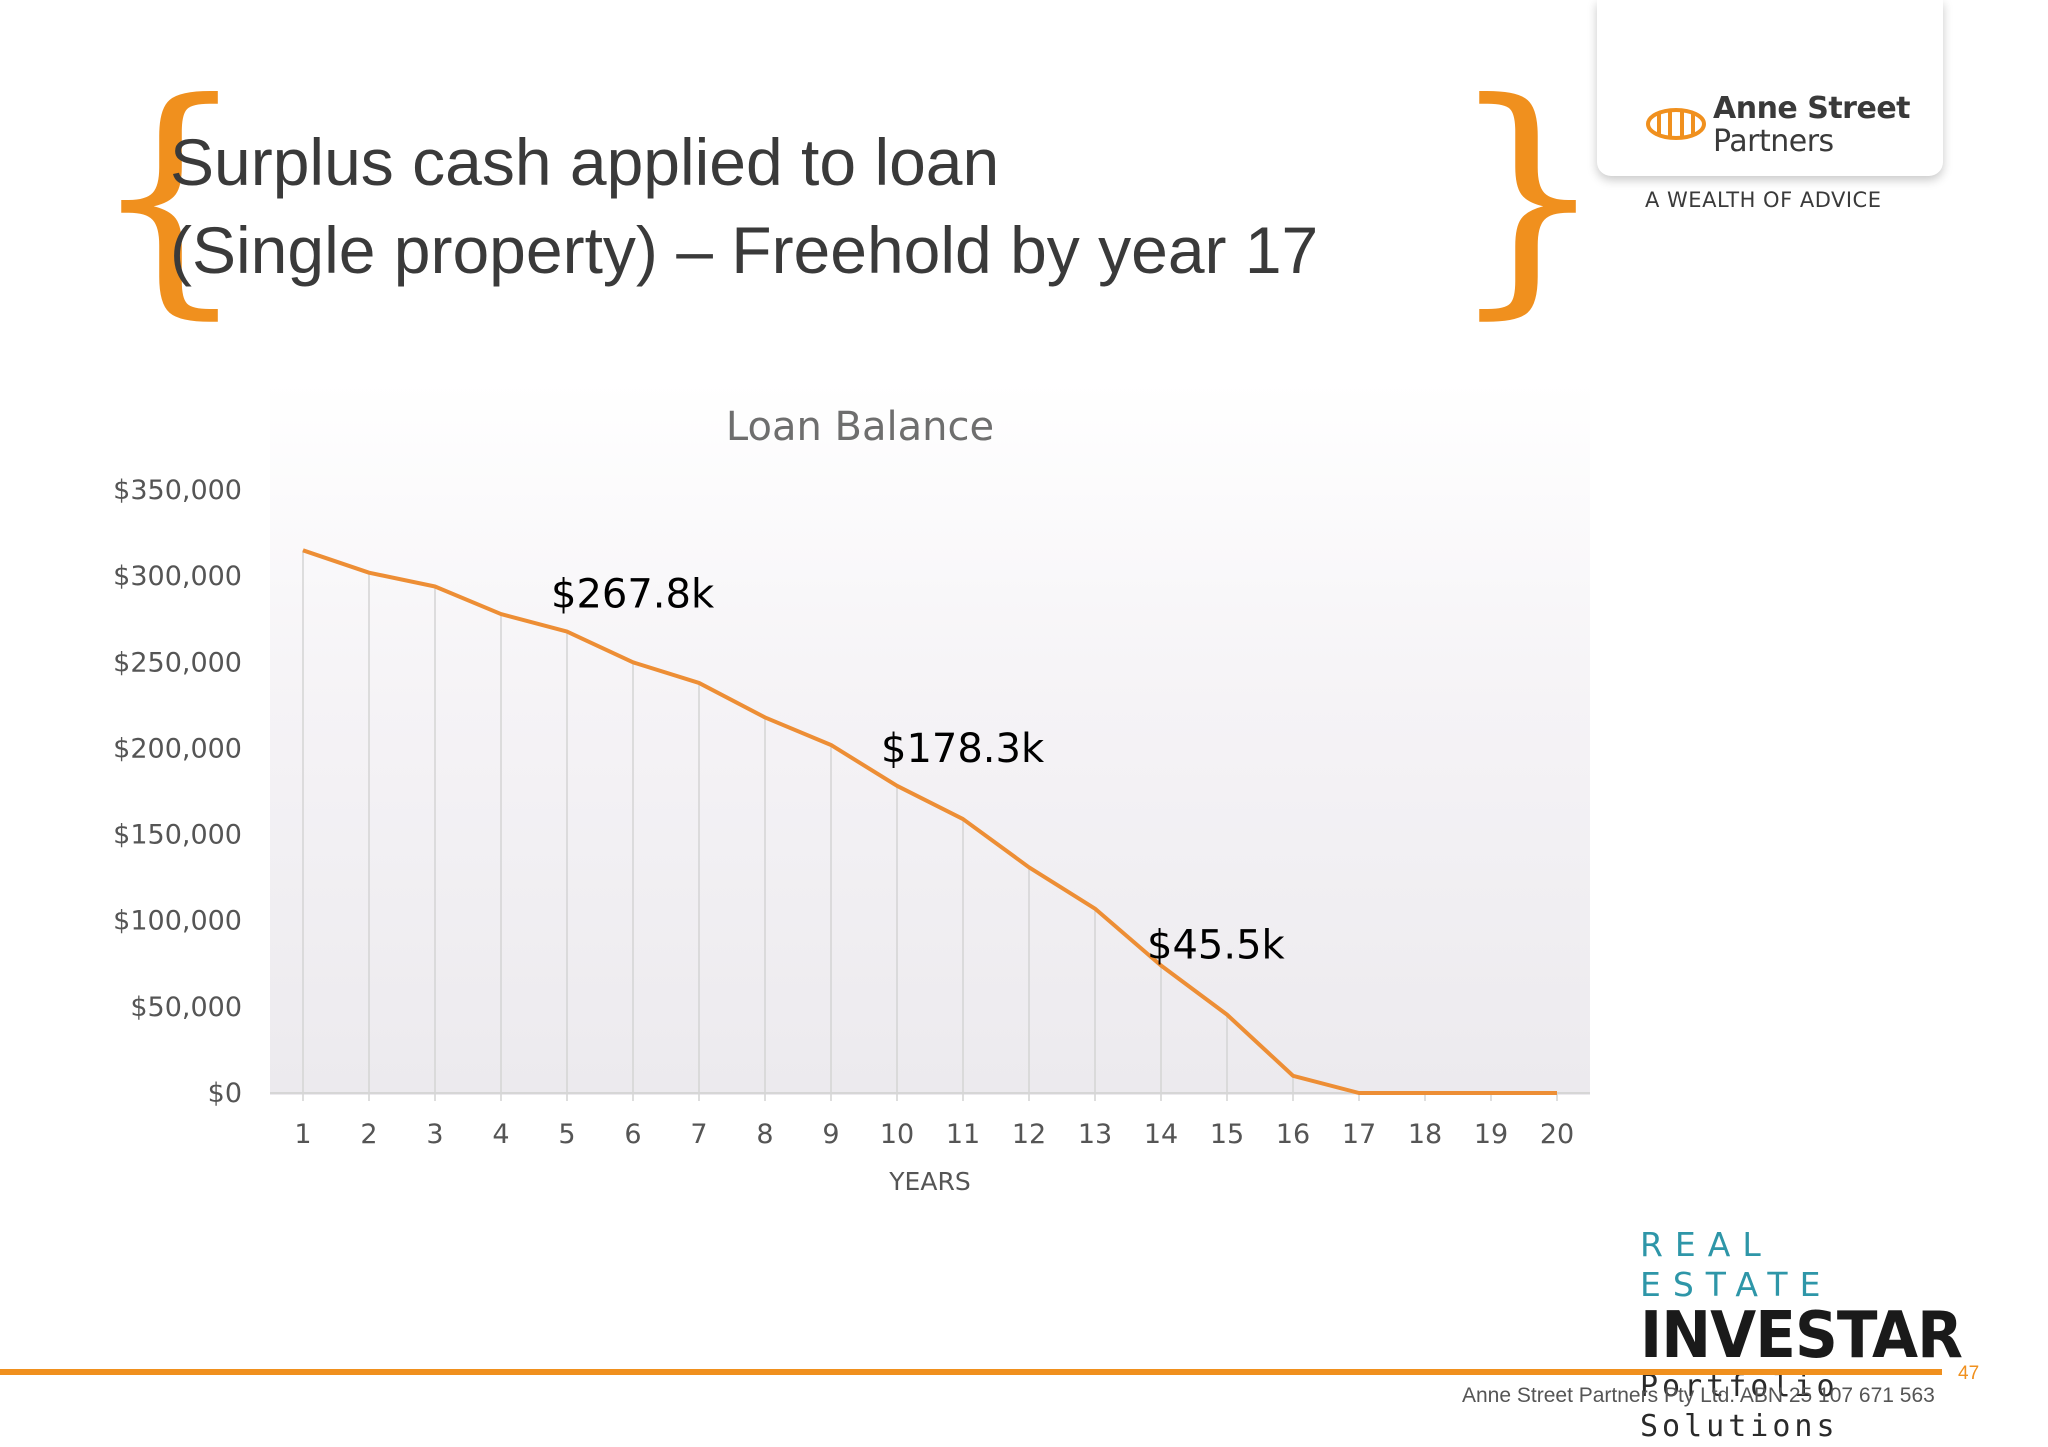 This screenshot has width=2048, height=1447. What do you see at coordinates (225, 1093) in the screenshot?
I see `y-tick-label: $0` at bounding box center [225, 1093].